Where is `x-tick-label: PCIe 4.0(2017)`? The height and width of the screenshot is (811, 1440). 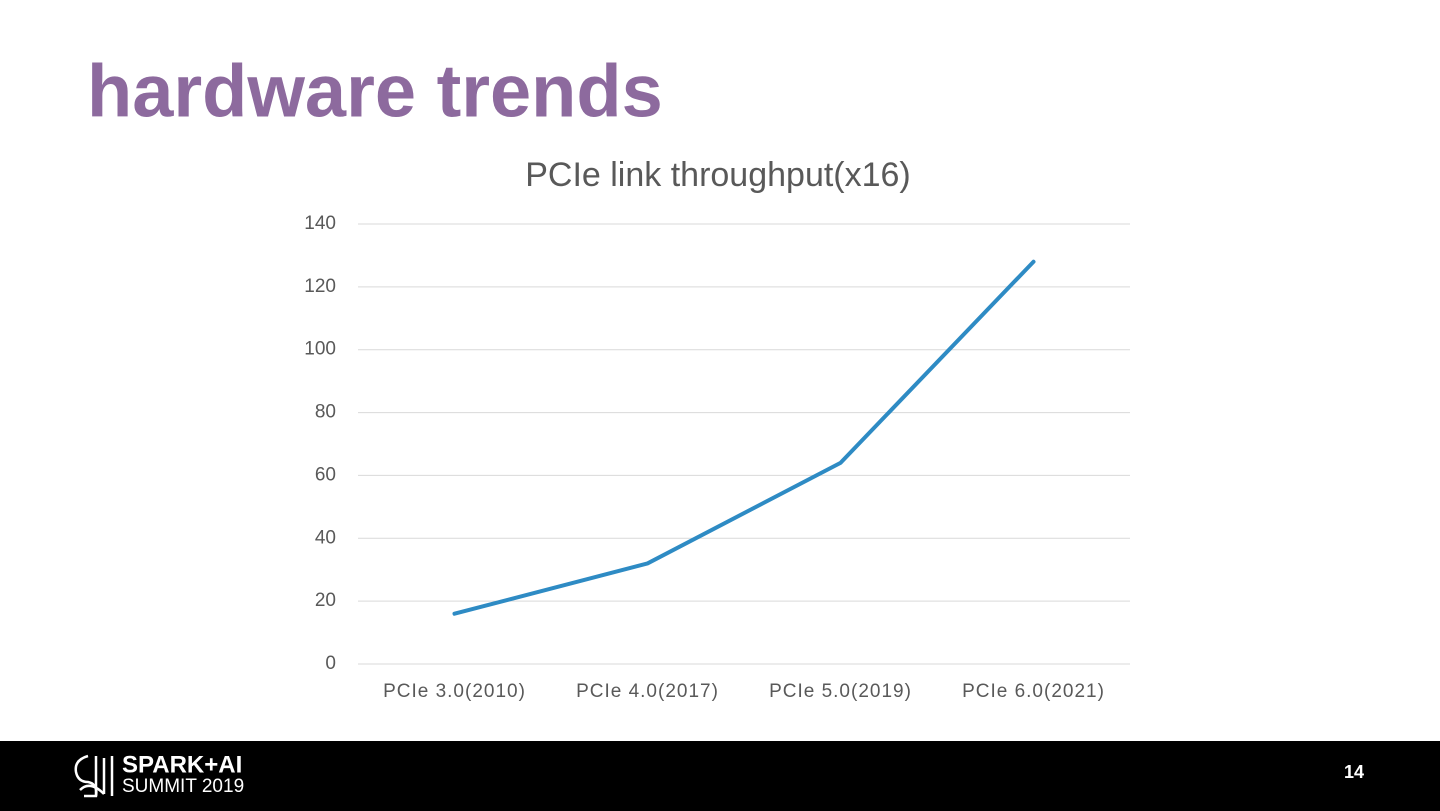 x-tick-label: PCIe 4.0(2017) is located at coordinates (647, 691).